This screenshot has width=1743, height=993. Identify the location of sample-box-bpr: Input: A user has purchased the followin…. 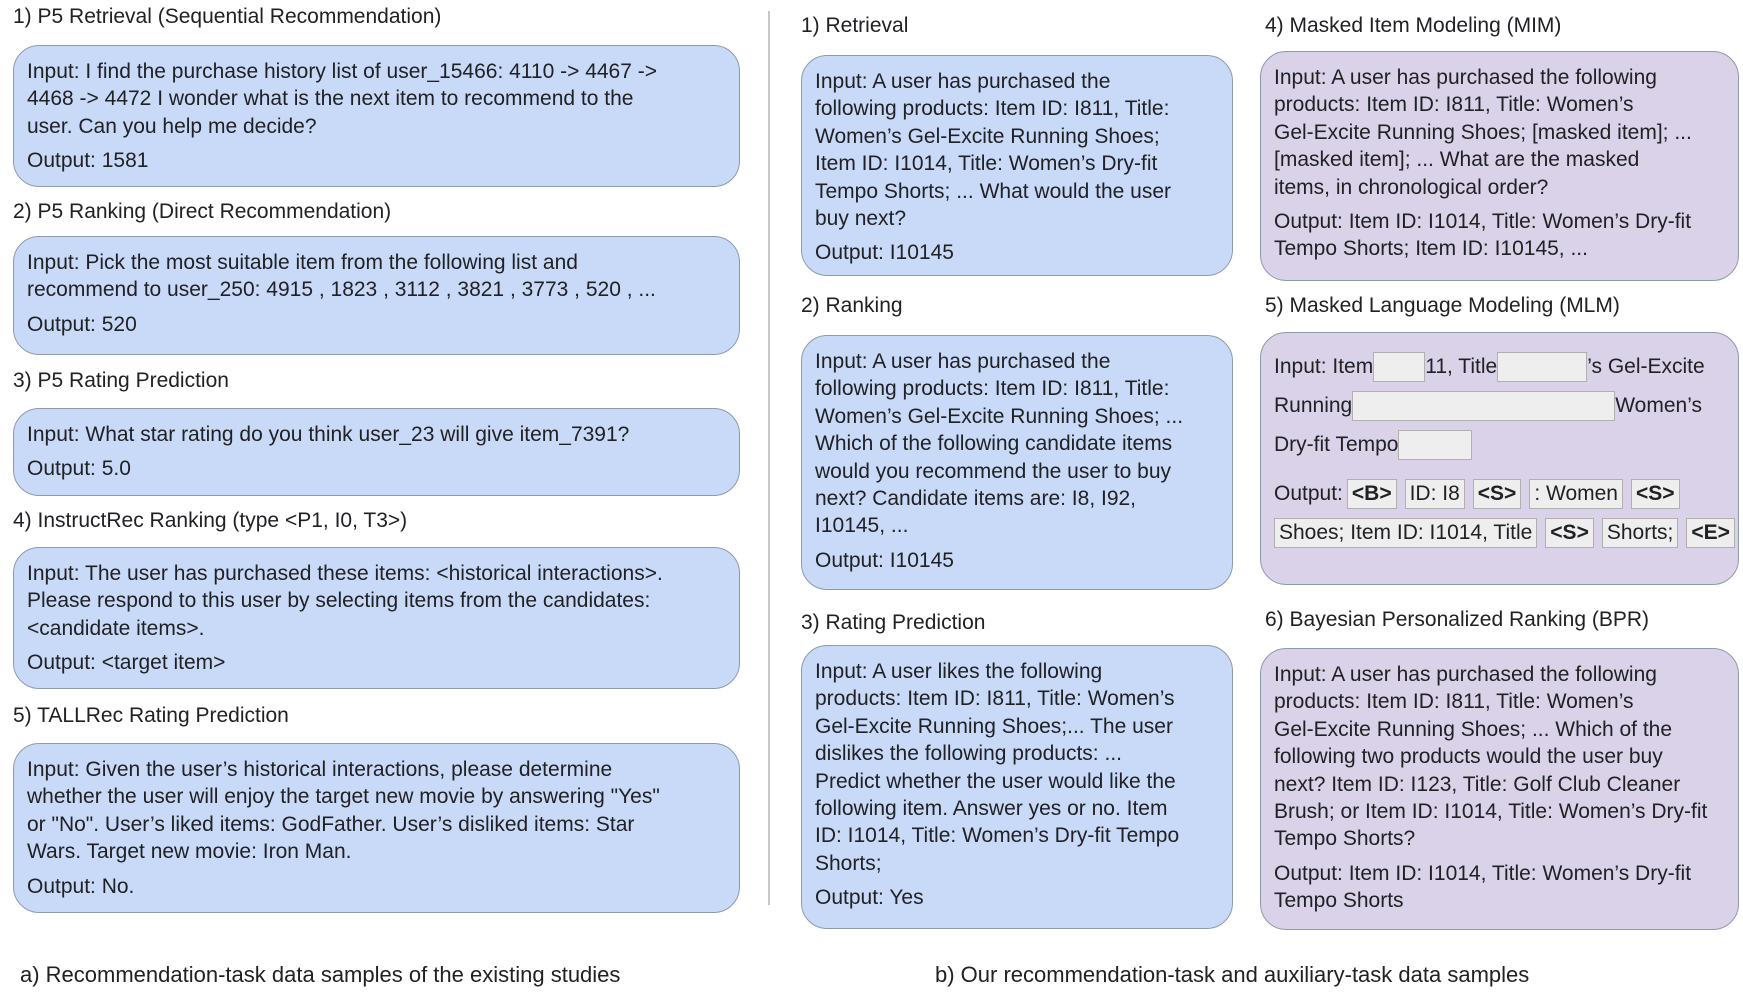
(1499, 789).